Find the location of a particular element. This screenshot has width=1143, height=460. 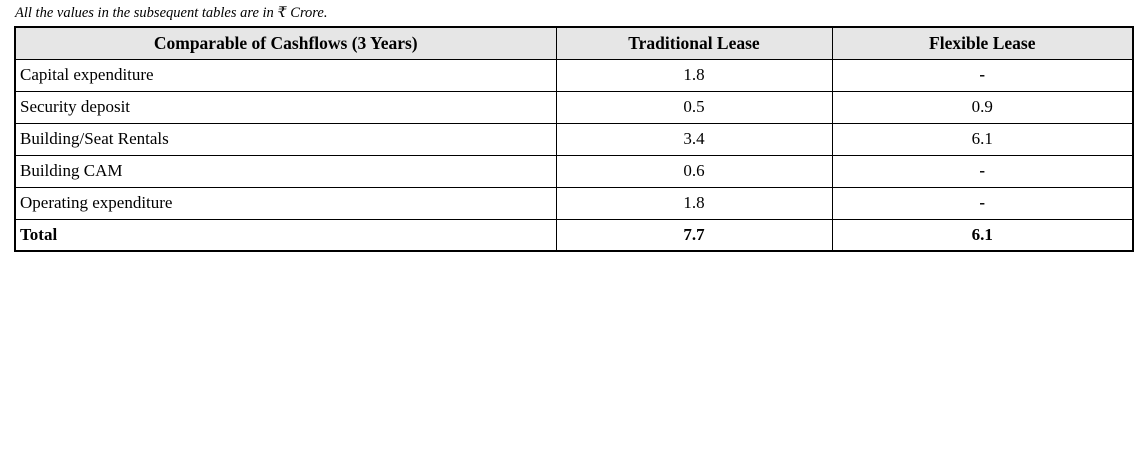

table-row-total: Total 7.7 6.1 is located at coordinates (574, 235).